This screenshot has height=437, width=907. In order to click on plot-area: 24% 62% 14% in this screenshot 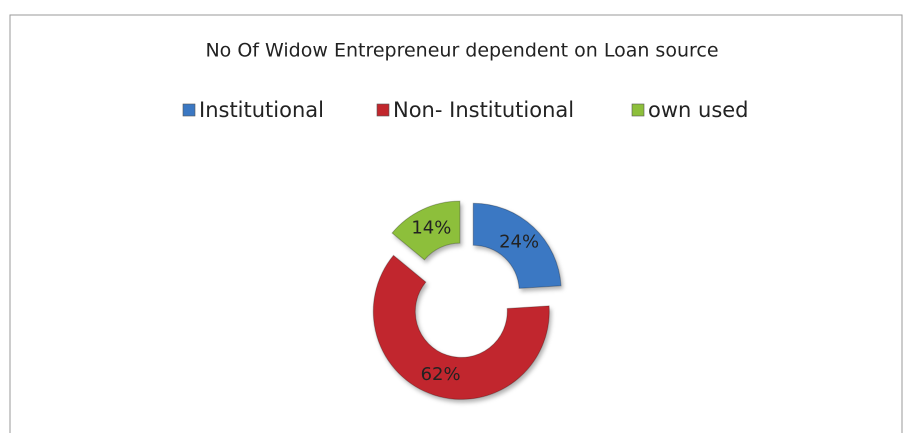, I will do `click(467, 300)`.